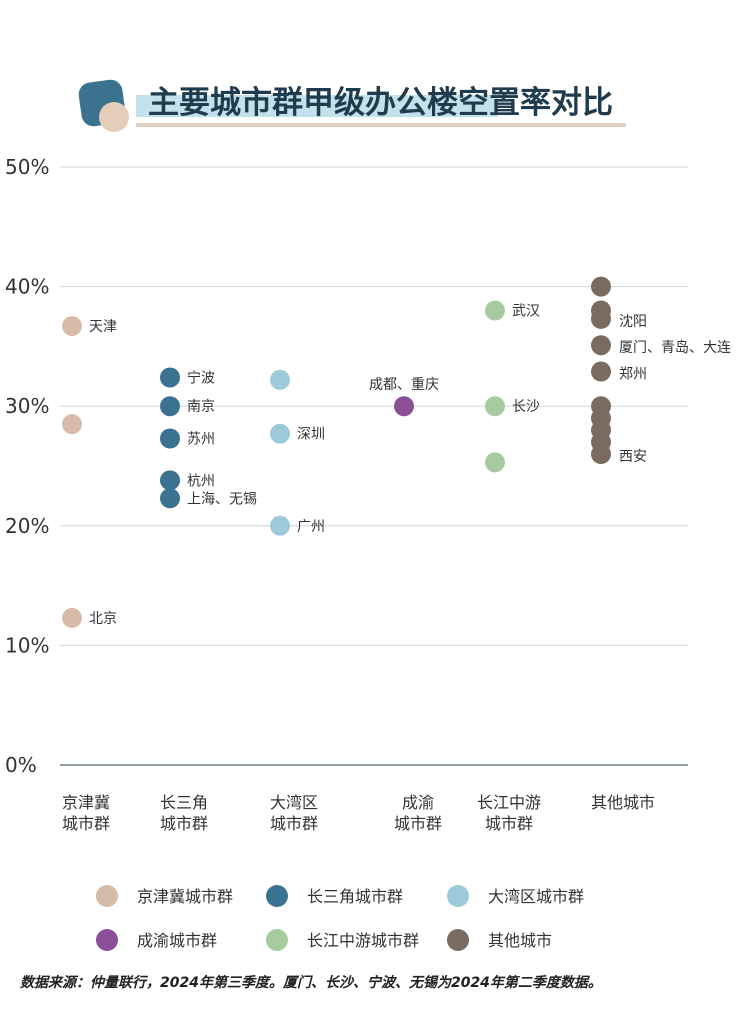 The image size is (744, 1019). Describe the element at coordinates (526, 312) in the screenshot. I see `point-label-4-0: 武汉` at that location.